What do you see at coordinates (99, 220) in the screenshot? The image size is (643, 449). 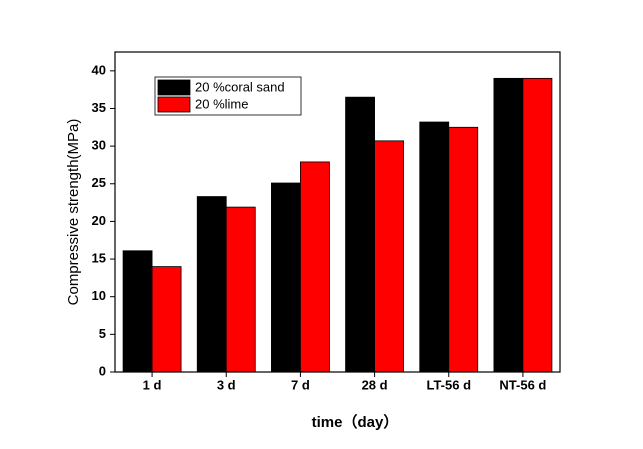 I see `y-tick-label: 20` at bounding box center [99, 220].